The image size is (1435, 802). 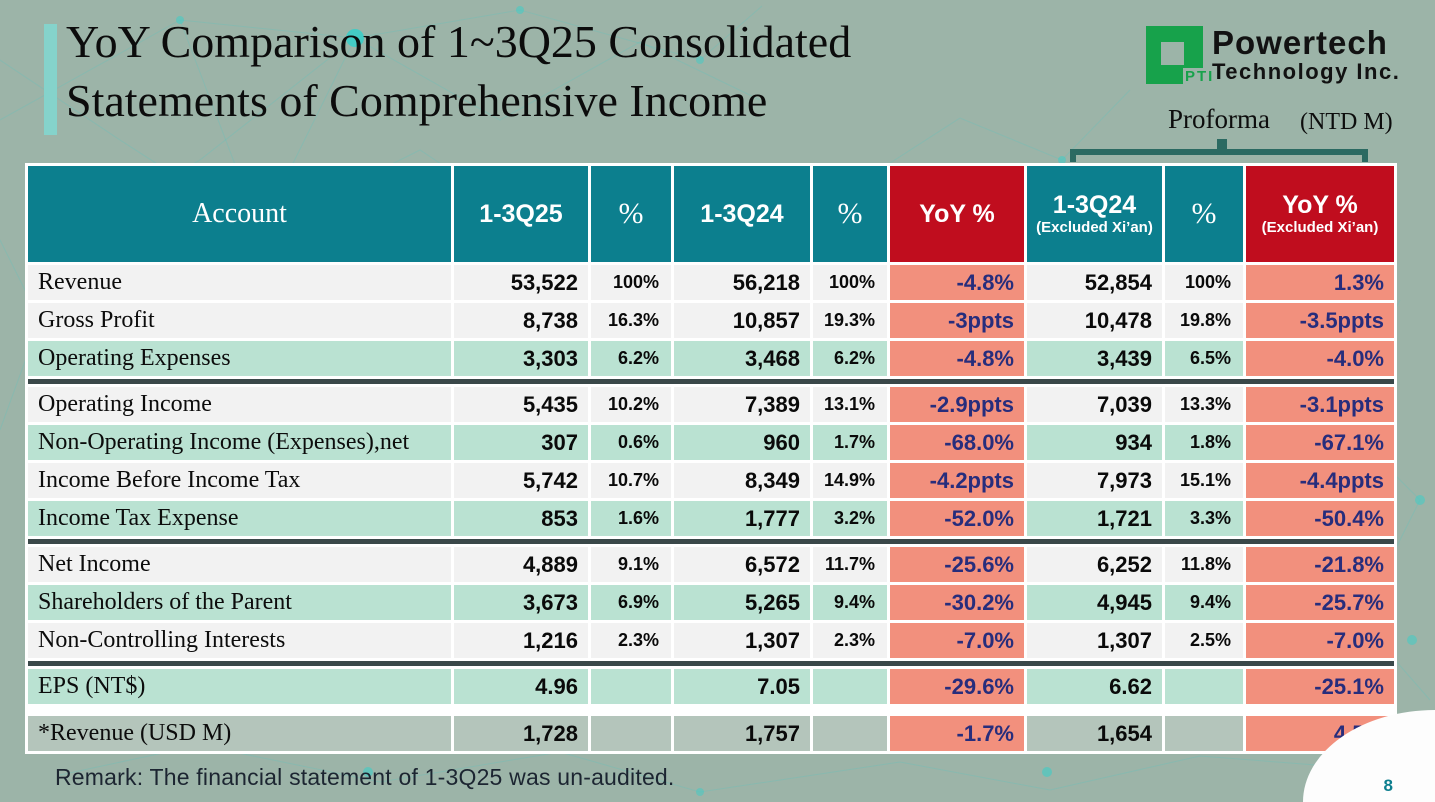 I want to click on yoy-cell: -52.0%, so click(x=957, y=518).